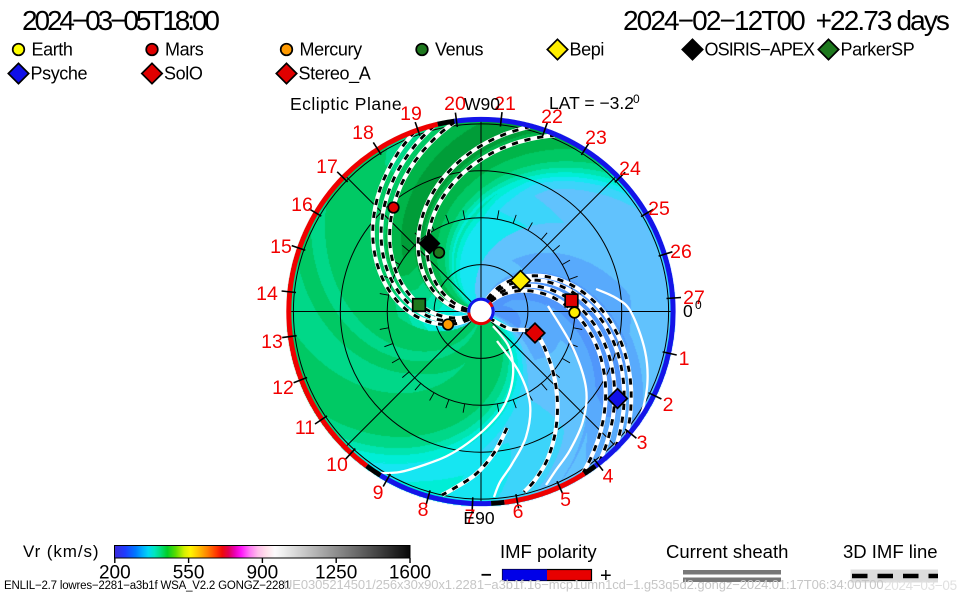 This screenshot has width=960, height=600. What do you see at coordinates (786, 20) in the screenshot?
I see `svg-text: 2024−02−12T00 +22.73 days` at bounding box center [786, 20].